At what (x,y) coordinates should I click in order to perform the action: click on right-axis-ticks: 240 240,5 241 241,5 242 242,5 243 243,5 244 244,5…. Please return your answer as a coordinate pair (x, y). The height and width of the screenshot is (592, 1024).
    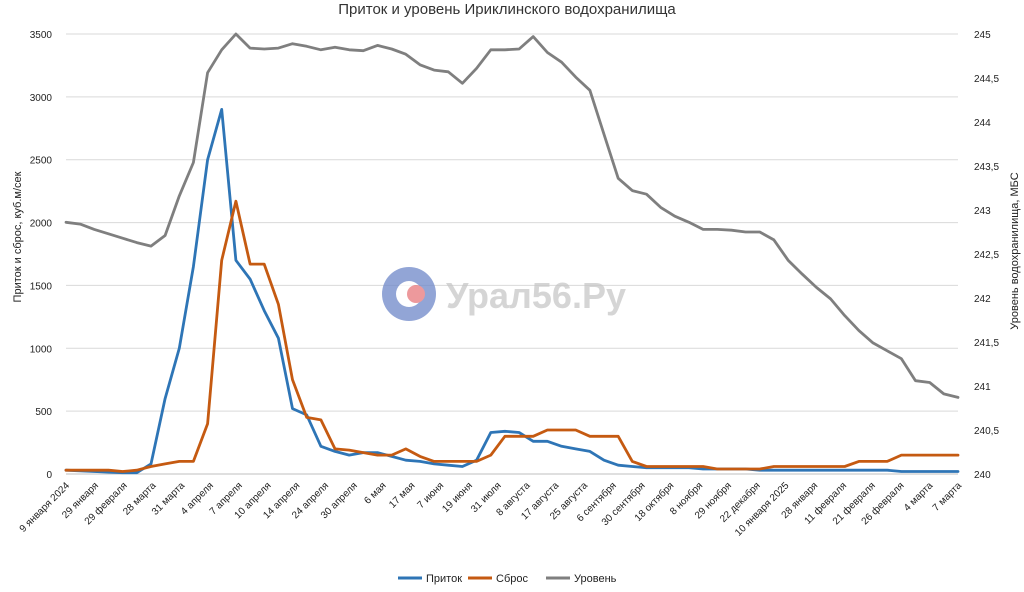
    Looking at the image, I should click on (986, 255).